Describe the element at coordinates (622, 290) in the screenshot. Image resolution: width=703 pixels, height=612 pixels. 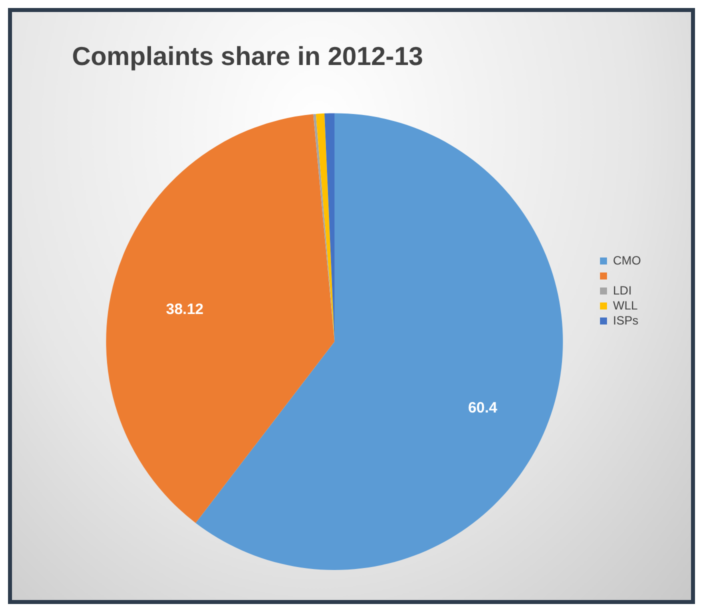
I see `legend-label: LDI` at that location.